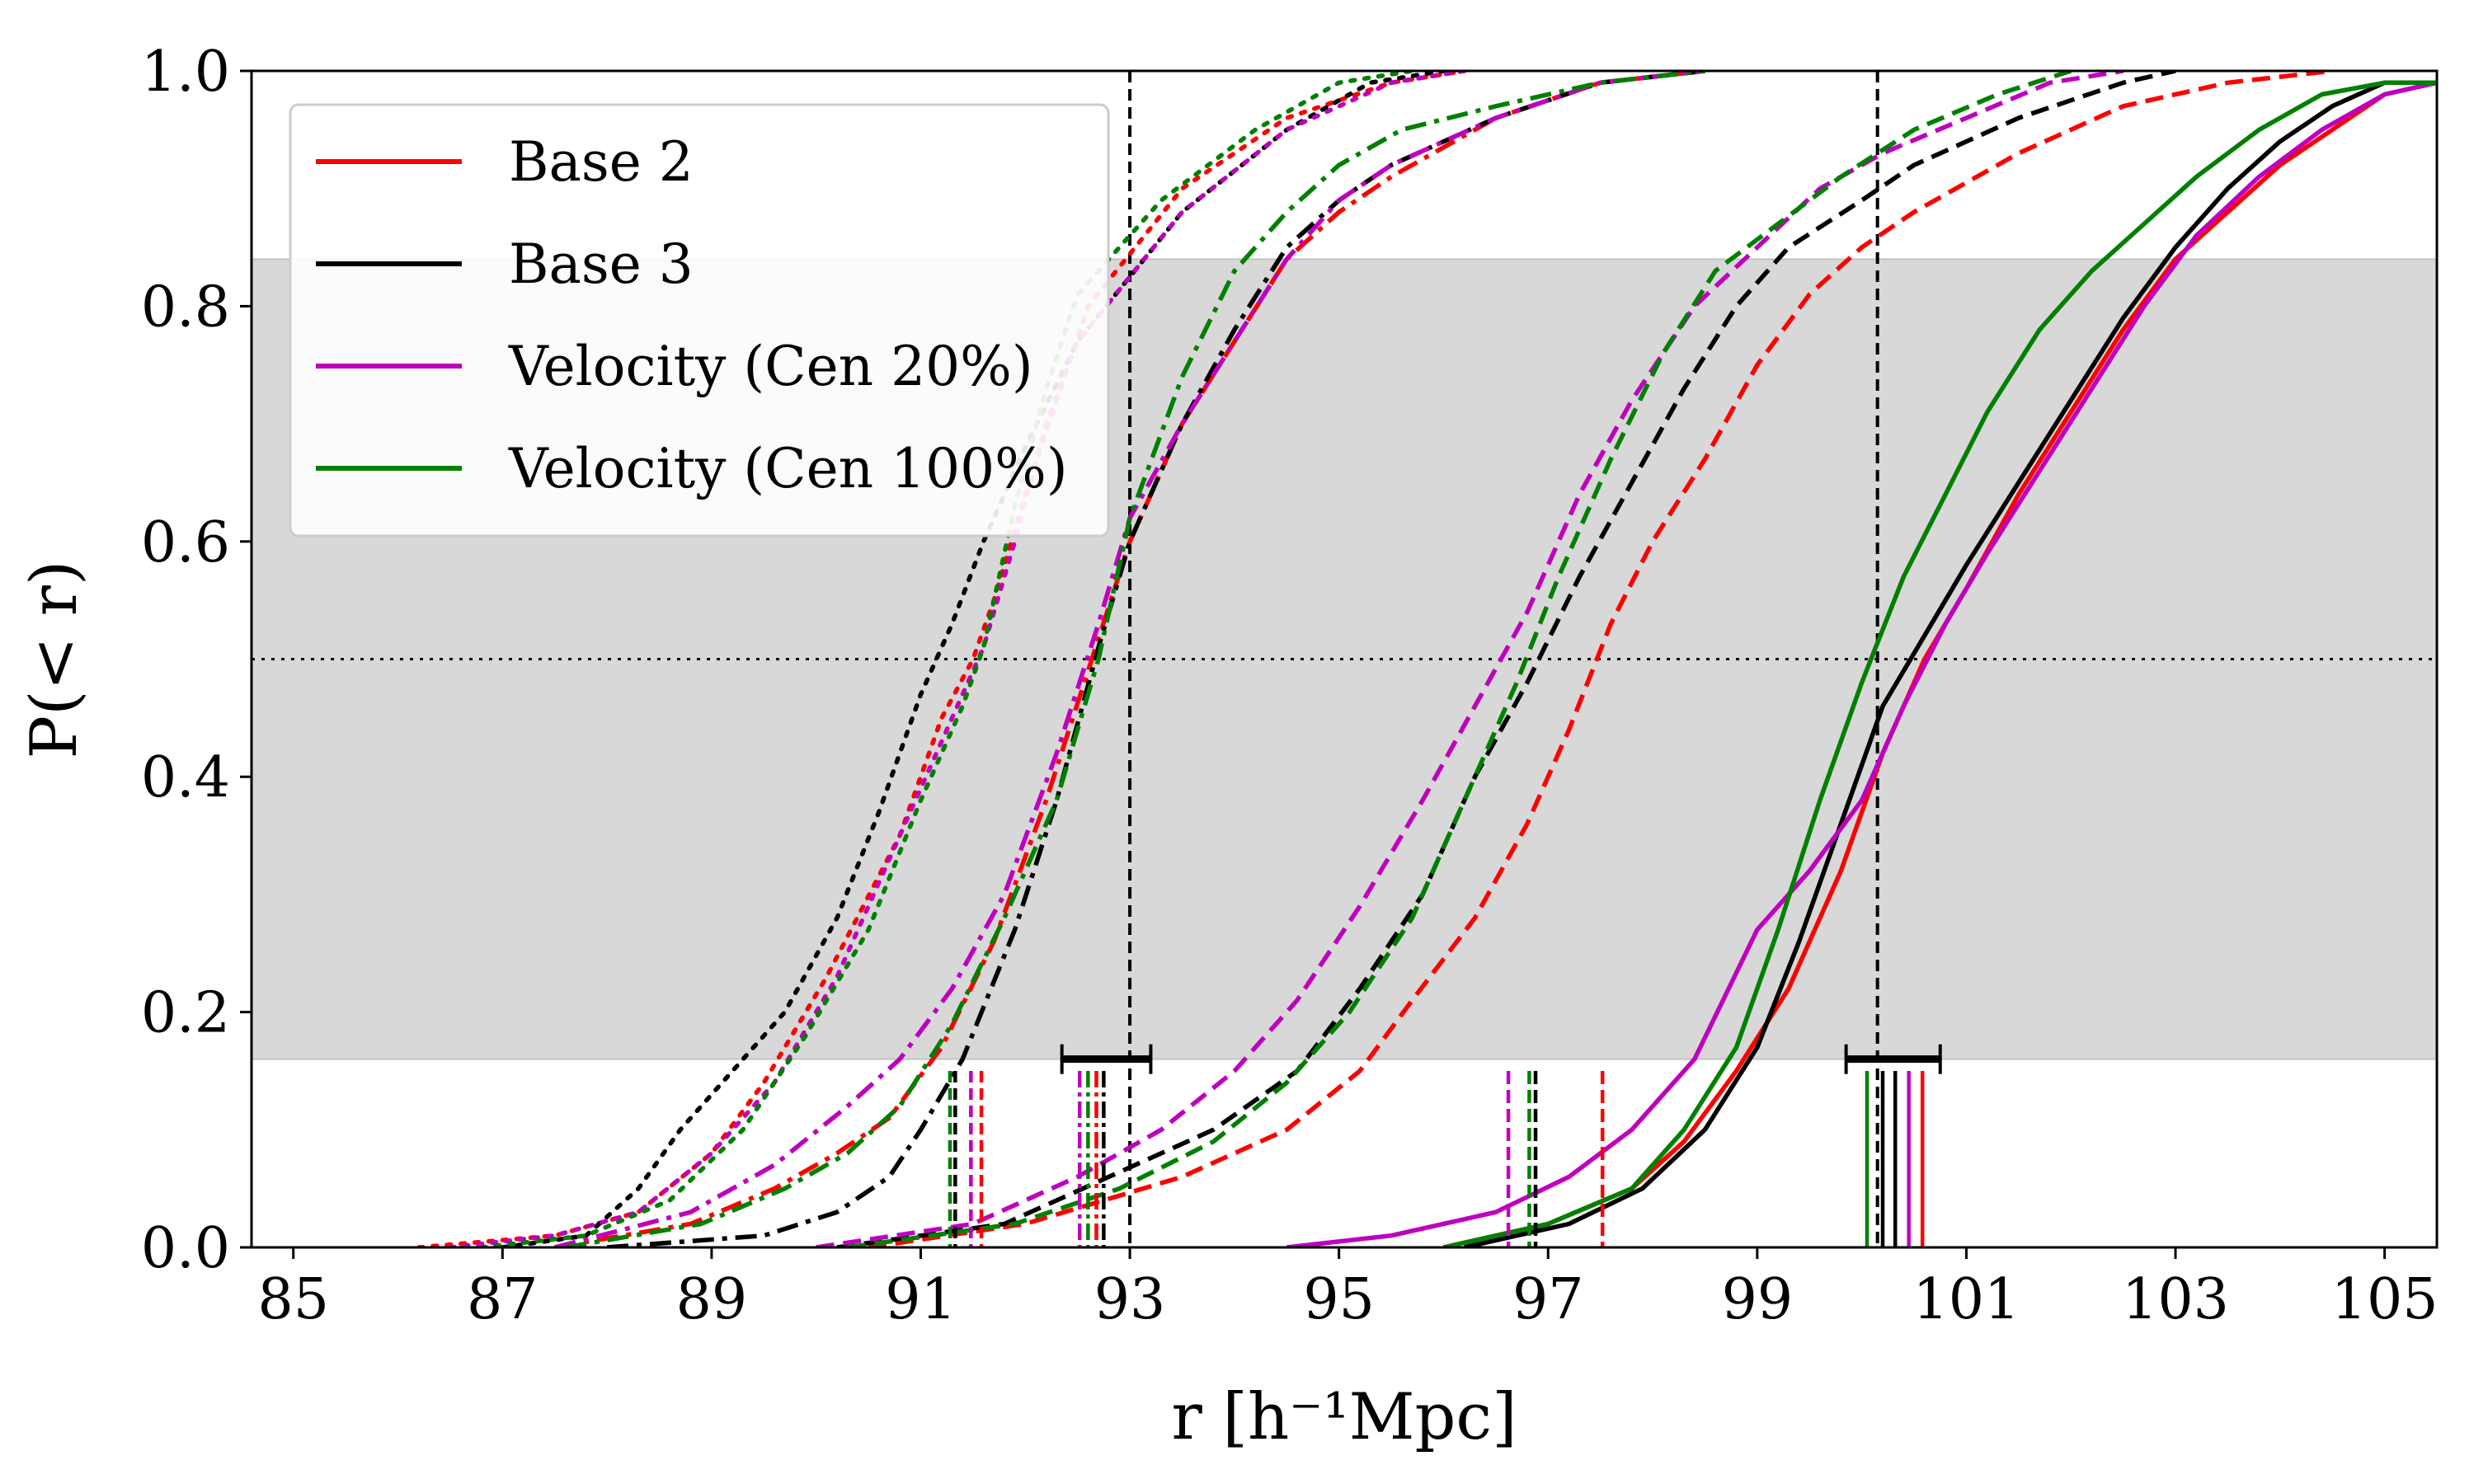 The height and width of the screenshot is (1484, 2474). I want to click on y-tick-label-2: 0.4, so click(185, 777).